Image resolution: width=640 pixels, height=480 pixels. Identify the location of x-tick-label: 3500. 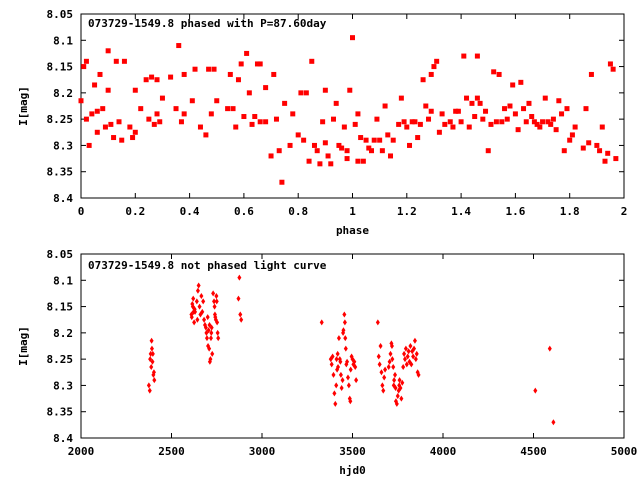
(352, 451).